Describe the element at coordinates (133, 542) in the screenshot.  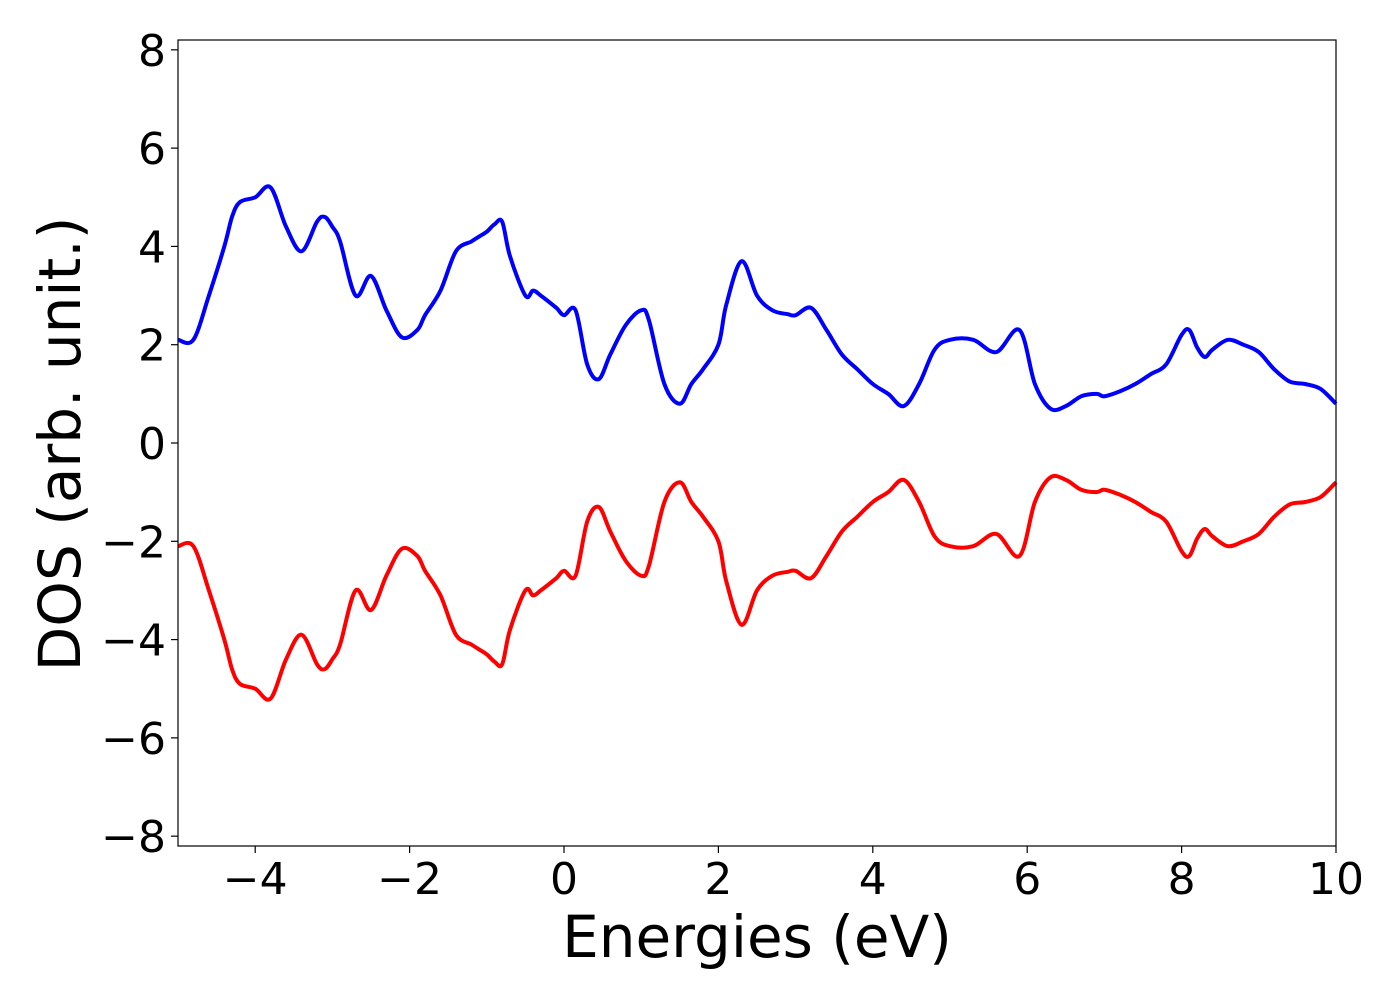
I see `y-tick-label: −2` at that location.